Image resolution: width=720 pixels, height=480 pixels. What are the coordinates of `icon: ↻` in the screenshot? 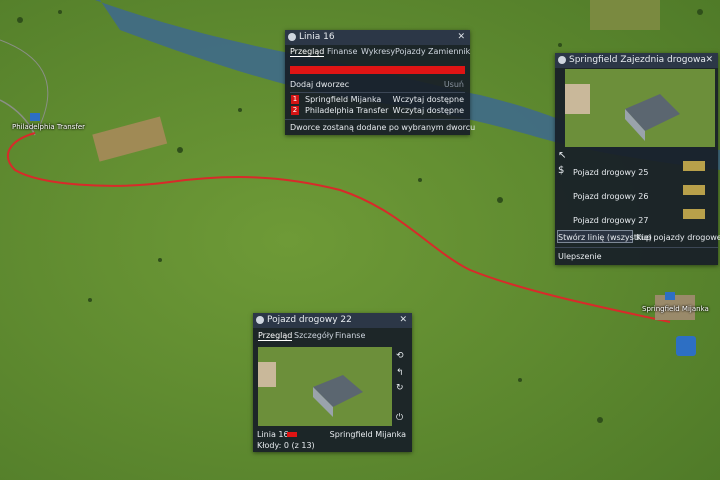 It's located at (400, 388).